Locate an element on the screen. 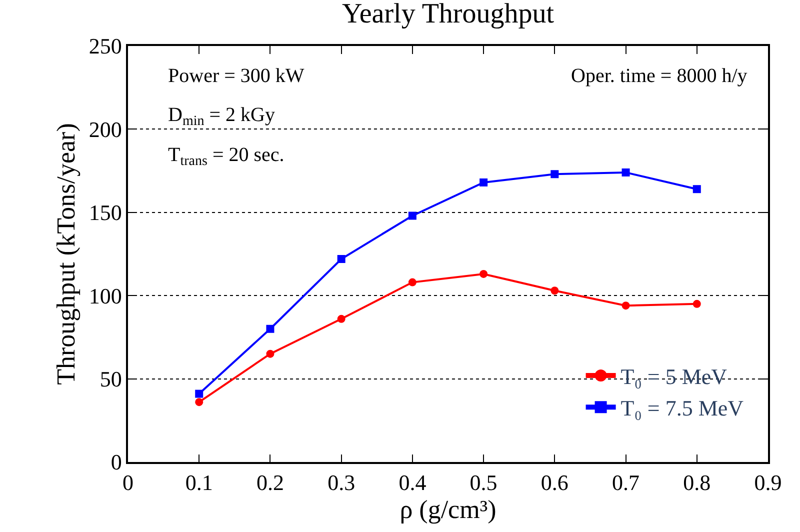 The image size is (800, 532). y-tick-label: 250 is located at coordinates (105, 46).